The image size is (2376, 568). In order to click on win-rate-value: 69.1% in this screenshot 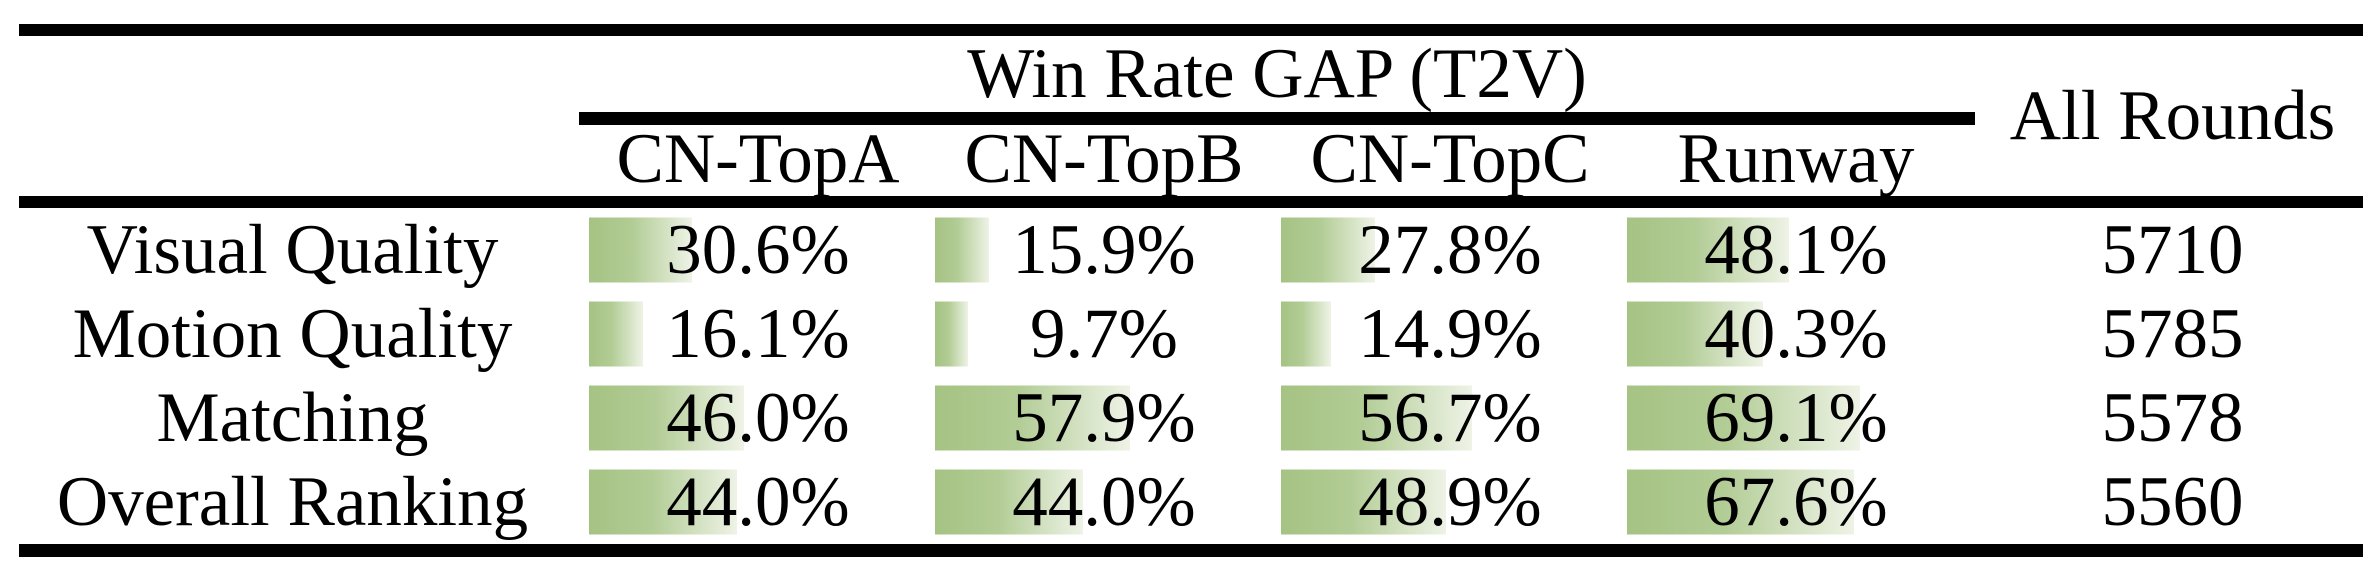, I will do `click(1796, 417)`.